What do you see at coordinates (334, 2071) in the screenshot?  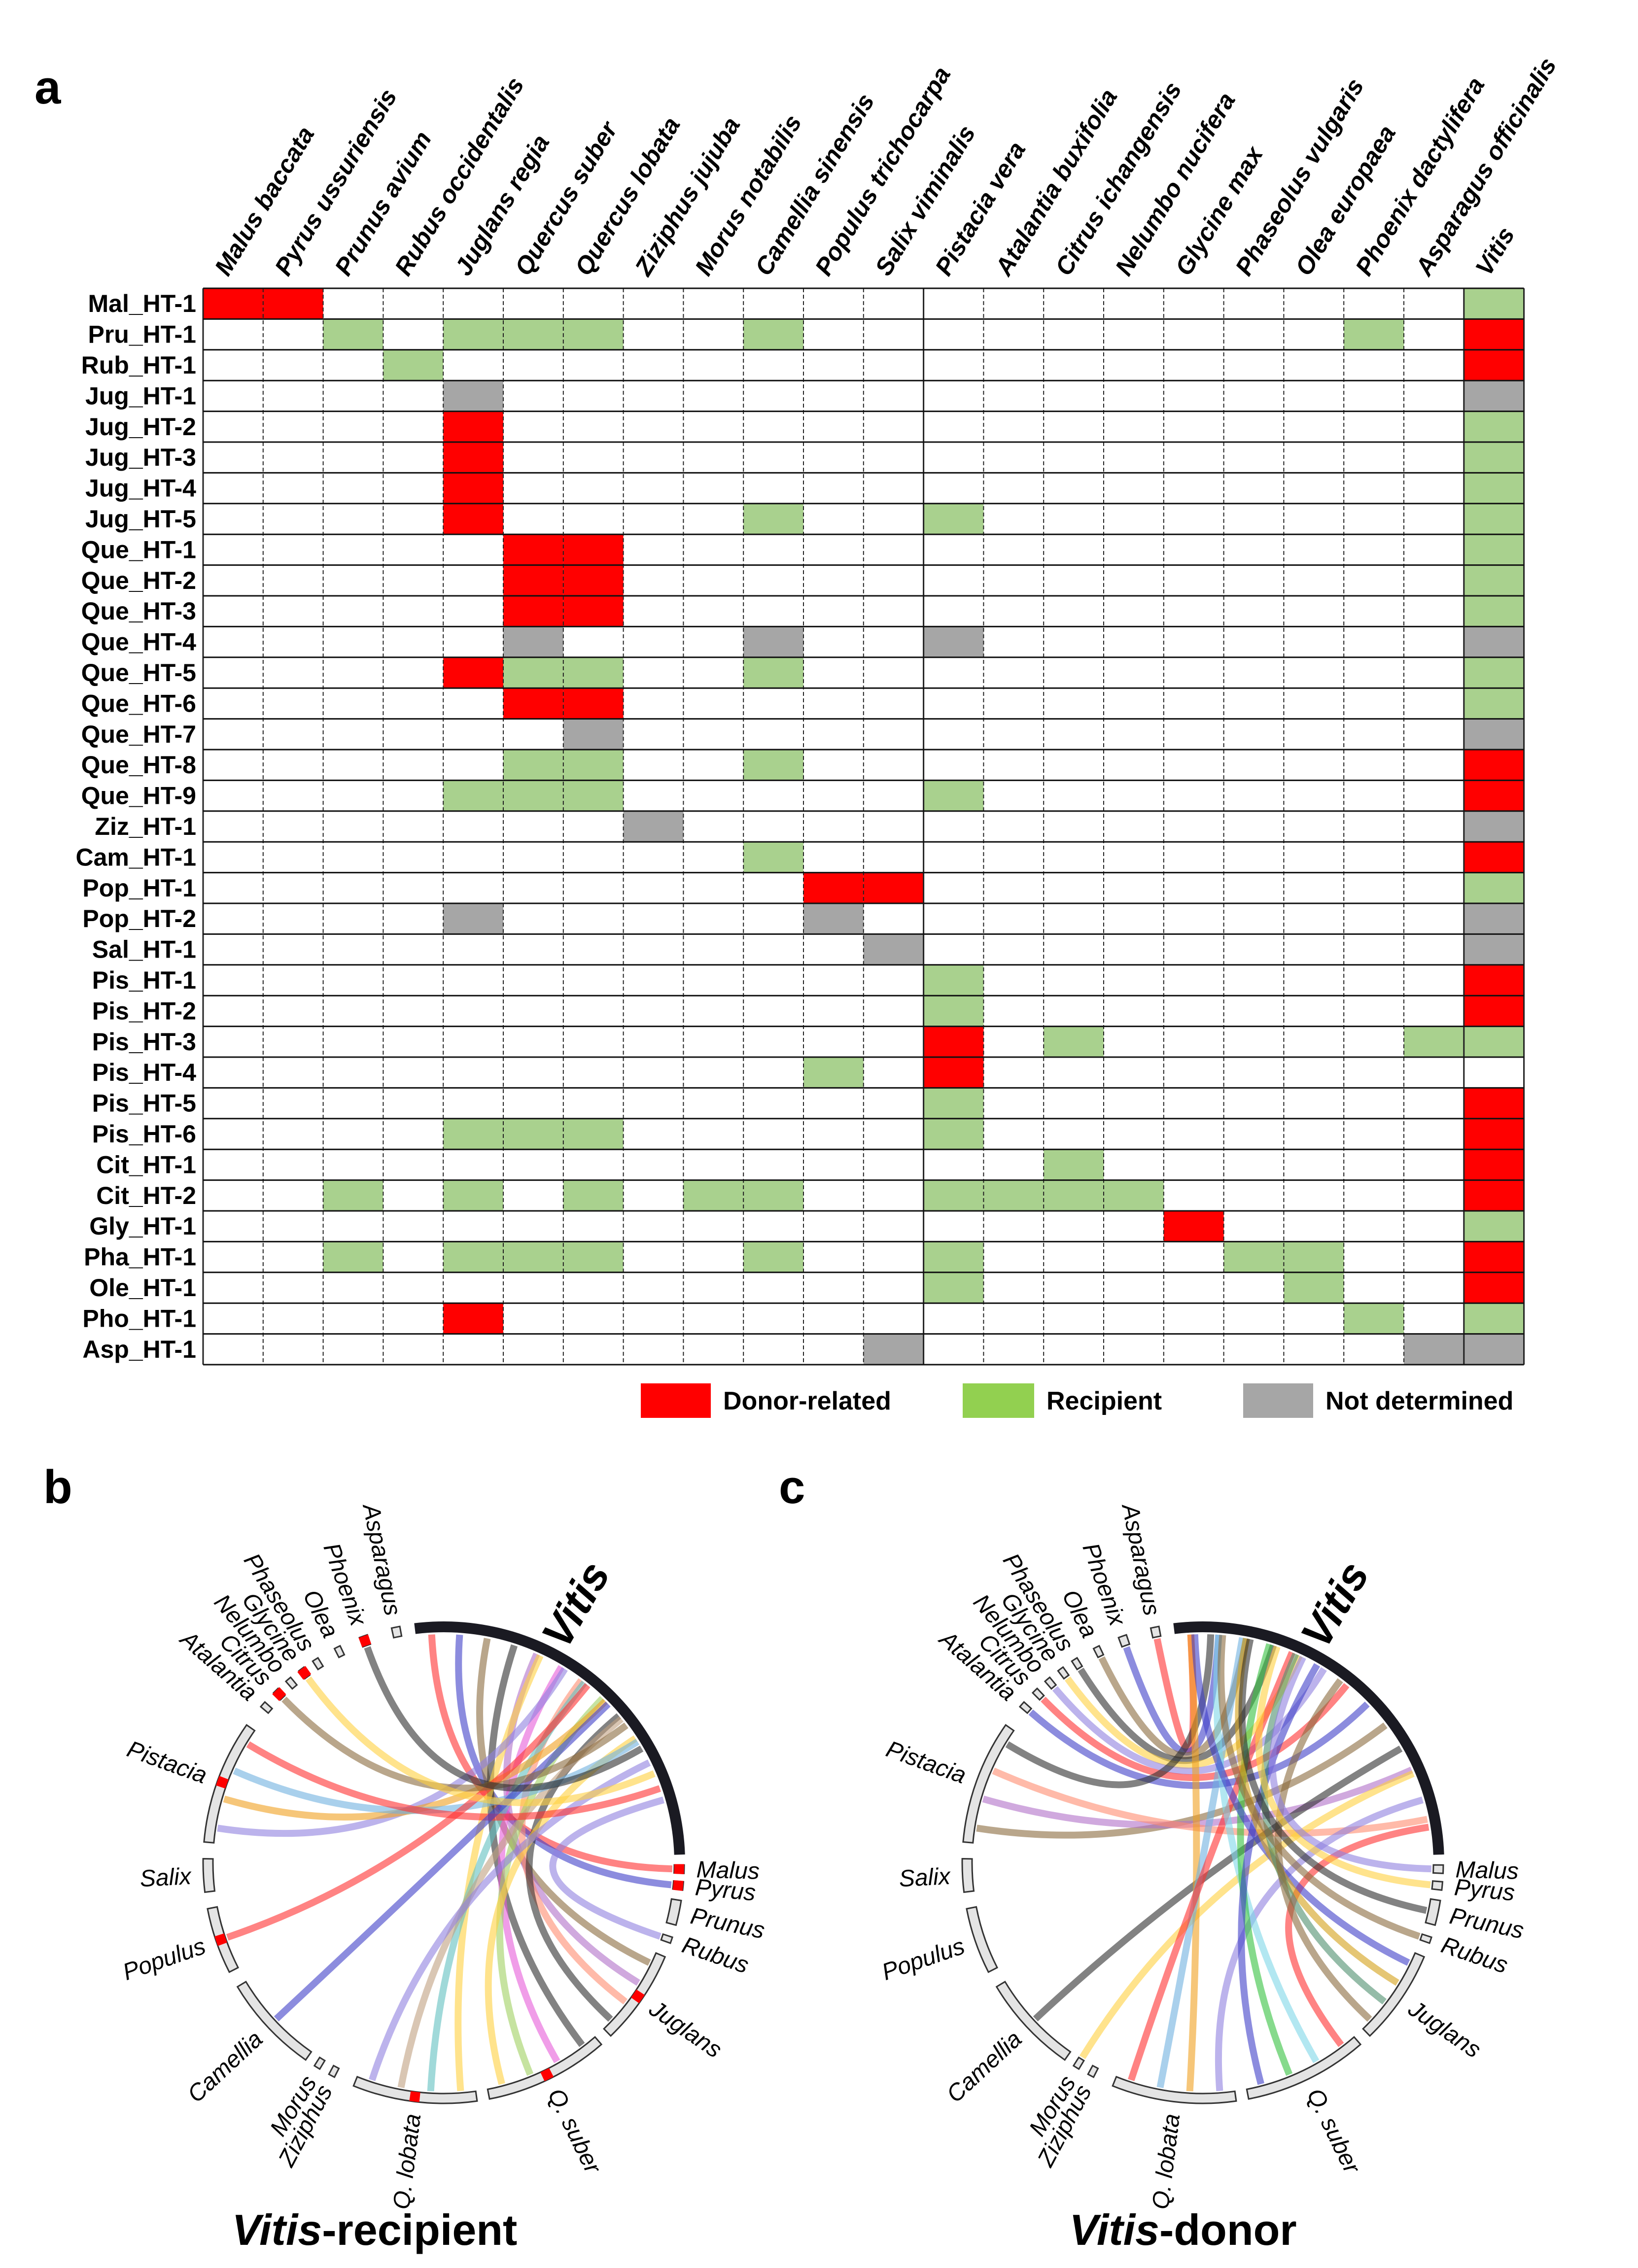 I see `chord-segment-ziziphus` at bounding box center [334, 2071].